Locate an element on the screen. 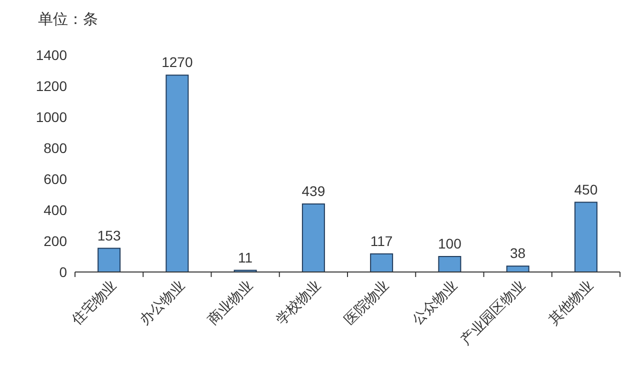 The height and width of the screenshot is (372, 633). data-label: 100 is located at coordinates (450, 244).